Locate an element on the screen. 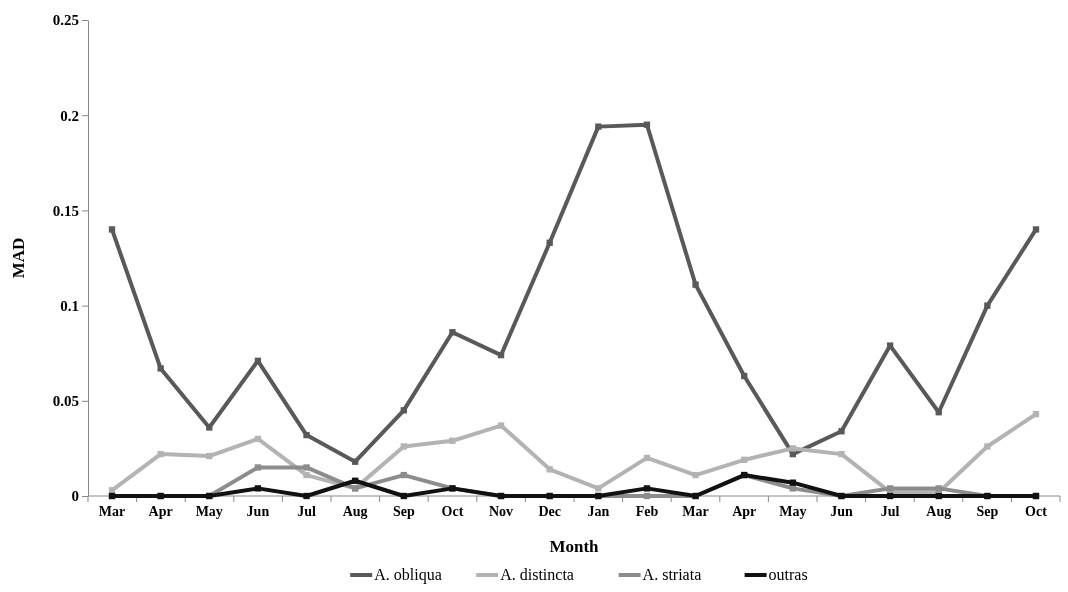 The width and height of the screenshot is (1068, 592). legend-label: A. obliqua is located at coordinates (408, 575).